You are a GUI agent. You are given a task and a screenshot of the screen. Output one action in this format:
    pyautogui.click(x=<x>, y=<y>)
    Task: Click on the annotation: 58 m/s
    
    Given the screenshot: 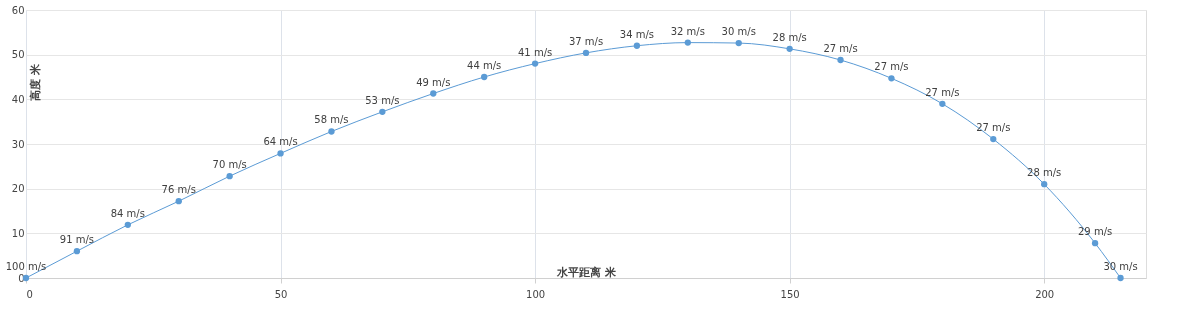 What is the action you would take?
    pyautogui.click(x=331, y=120)
    